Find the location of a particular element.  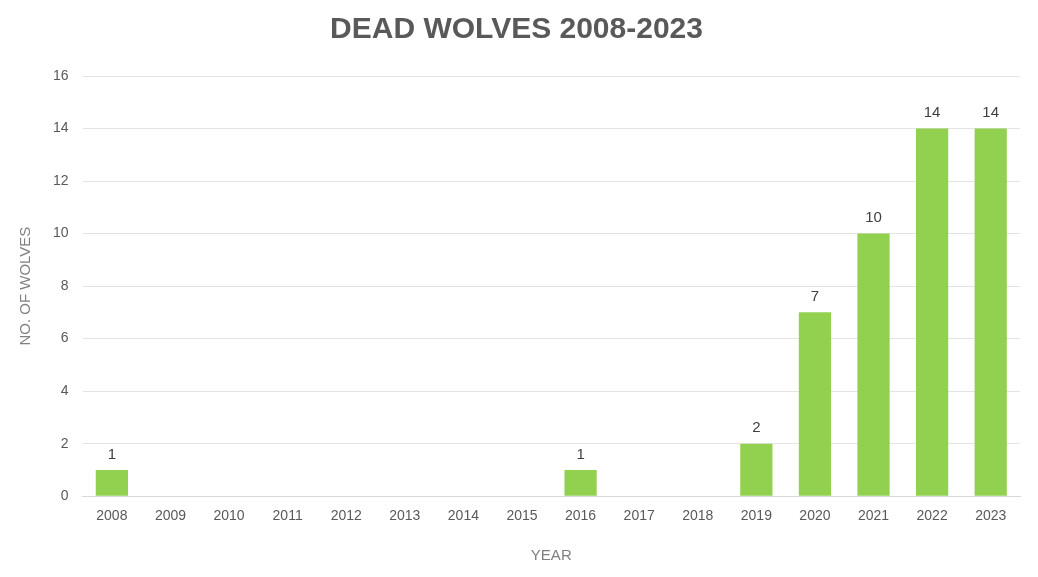

x-axis-title: YEAR is located at coordinates (551, 555).